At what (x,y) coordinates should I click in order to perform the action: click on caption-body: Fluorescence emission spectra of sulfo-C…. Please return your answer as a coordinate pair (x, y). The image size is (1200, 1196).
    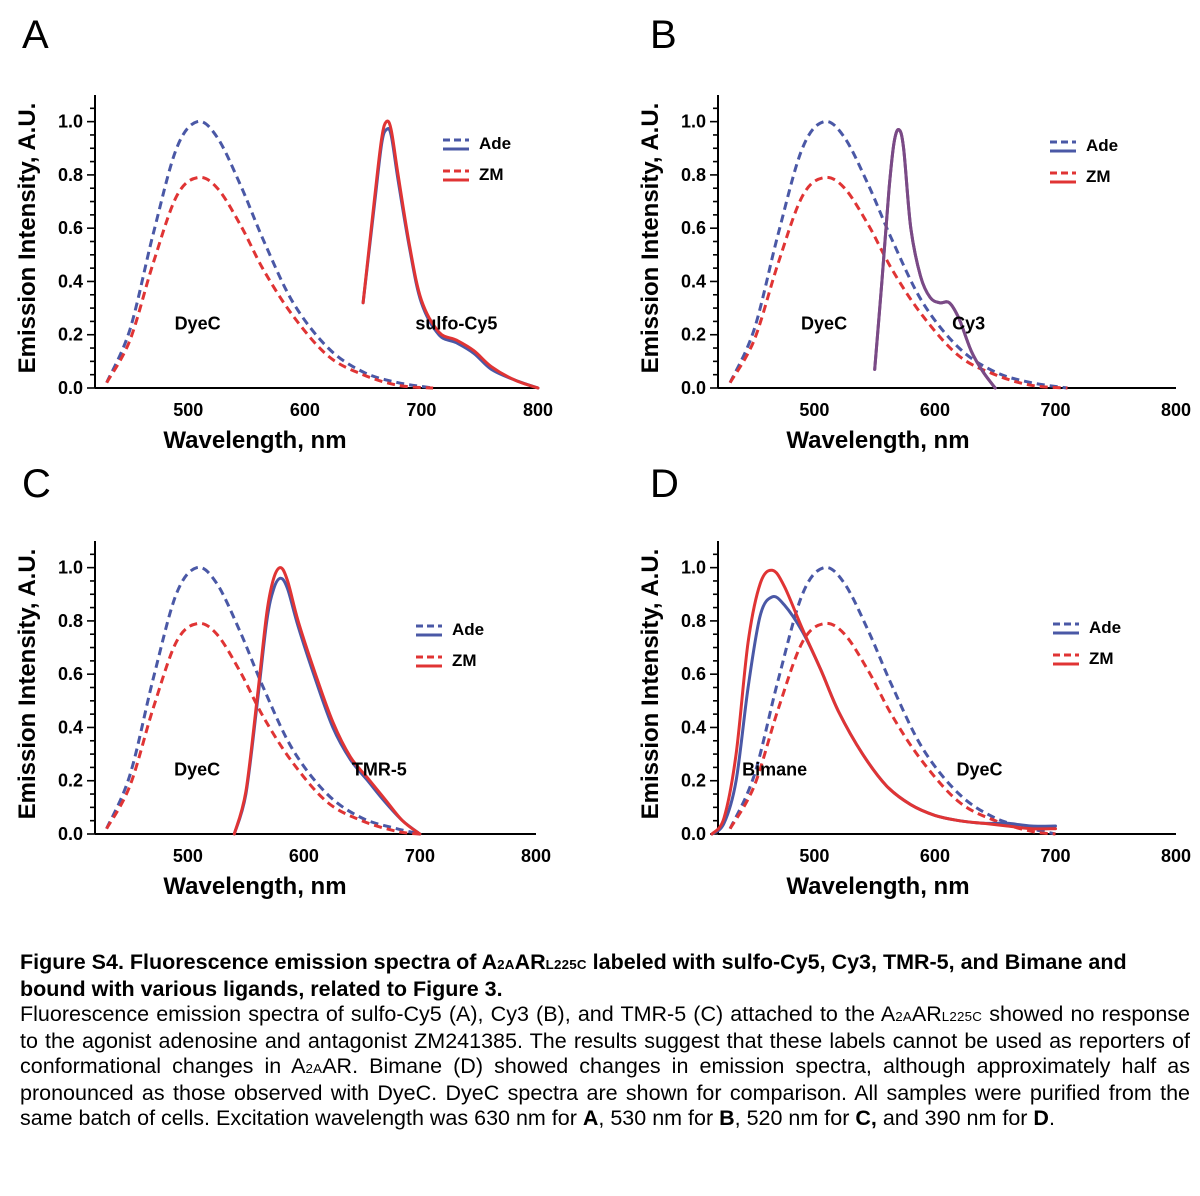
    Looking at the image, I should click on (605, 1066).